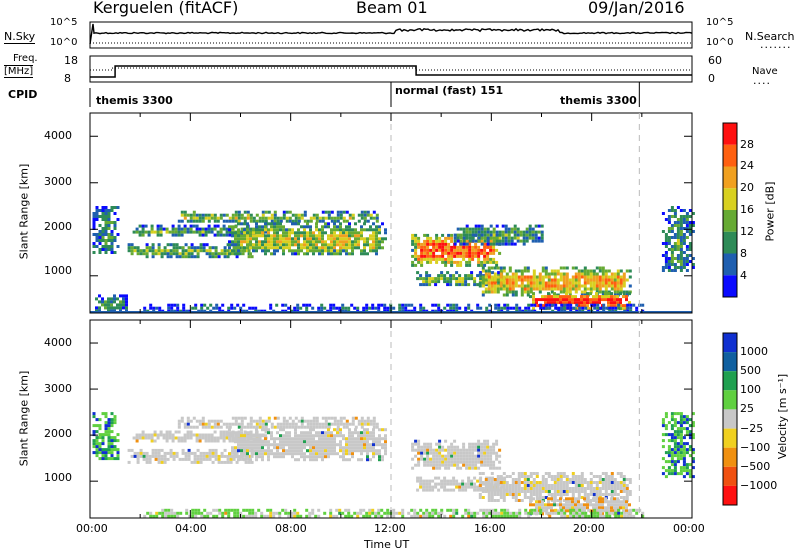 The width and height of the screenshot is (800, 554). I want to click on velocity-cb-tick-m1000: −1000, so click(759, 485).